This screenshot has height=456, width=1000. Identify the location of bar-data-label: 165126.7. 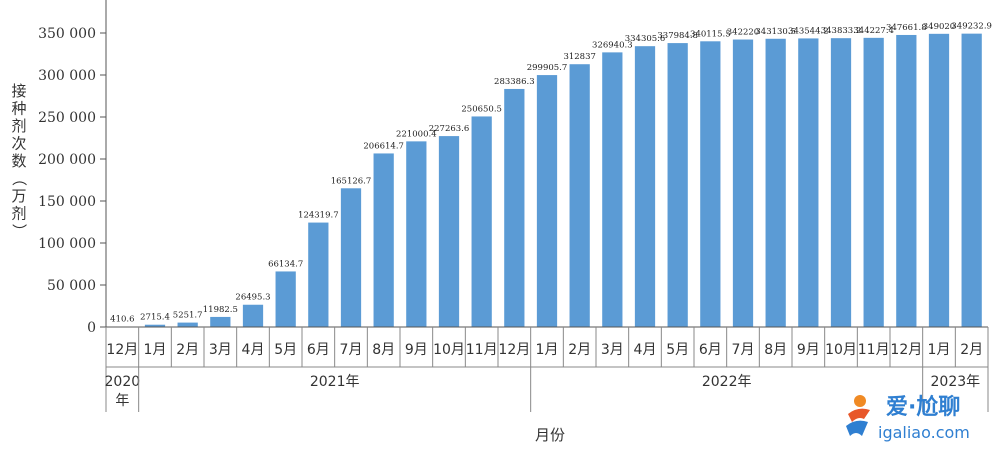
(351, 181).